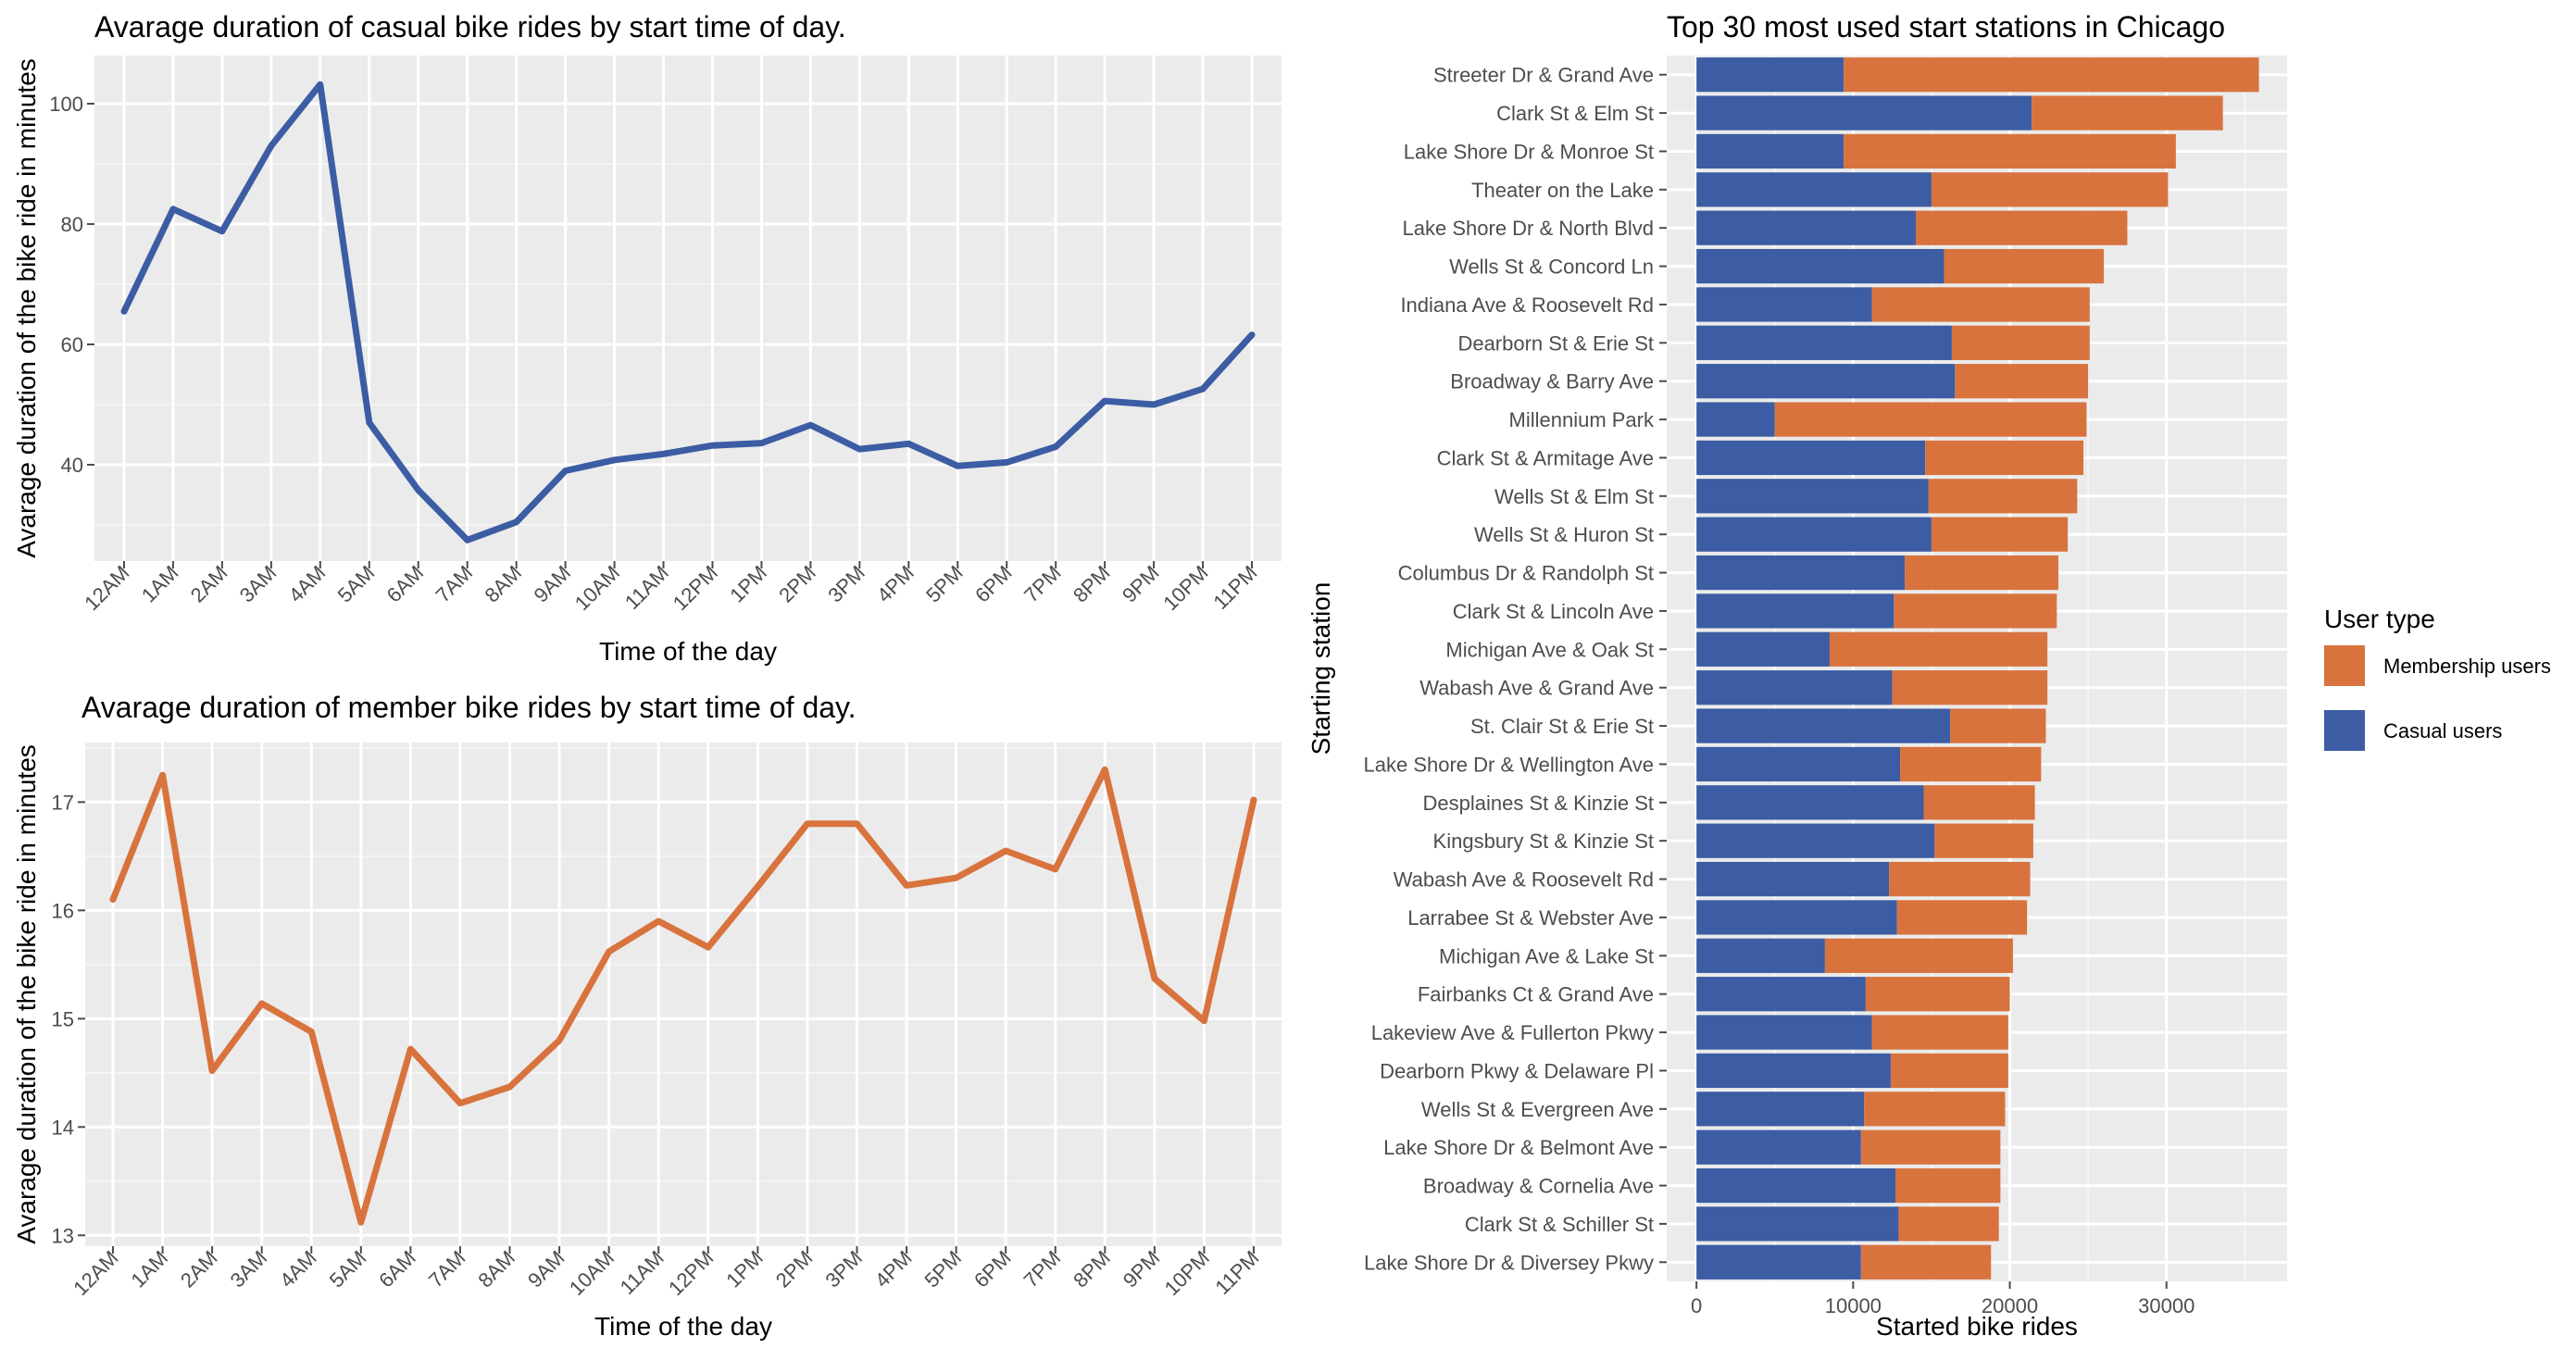 The width and height of the screenshot is (2576, 1348). What do you see at coordinates (1563, 190) in the screenshot?
I see `y-tick-label: Theater on the Lake` at bounding box center [1563, 190].